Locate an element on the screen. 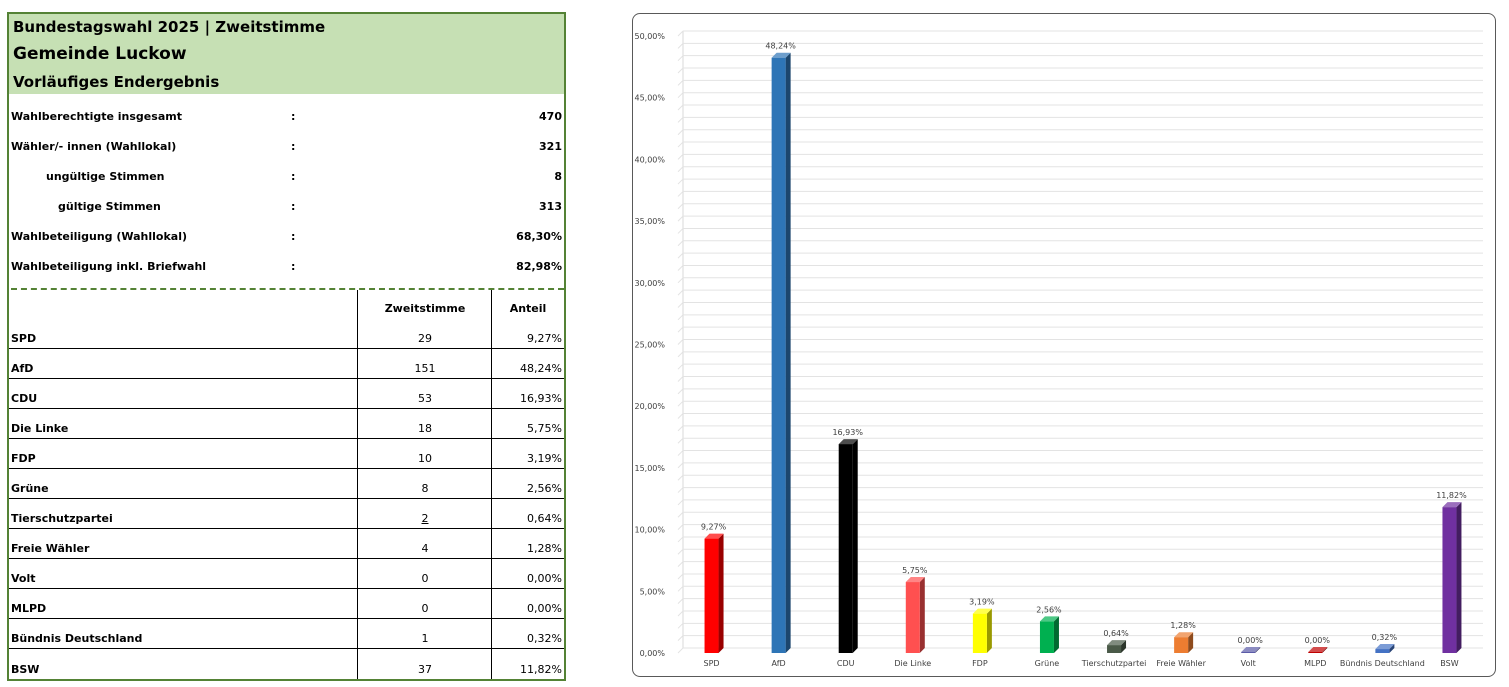 The height and width of the screenshot is (687, 1509). result-status: Vorläufiges Endergebnis is located at coordinates (116, 82).